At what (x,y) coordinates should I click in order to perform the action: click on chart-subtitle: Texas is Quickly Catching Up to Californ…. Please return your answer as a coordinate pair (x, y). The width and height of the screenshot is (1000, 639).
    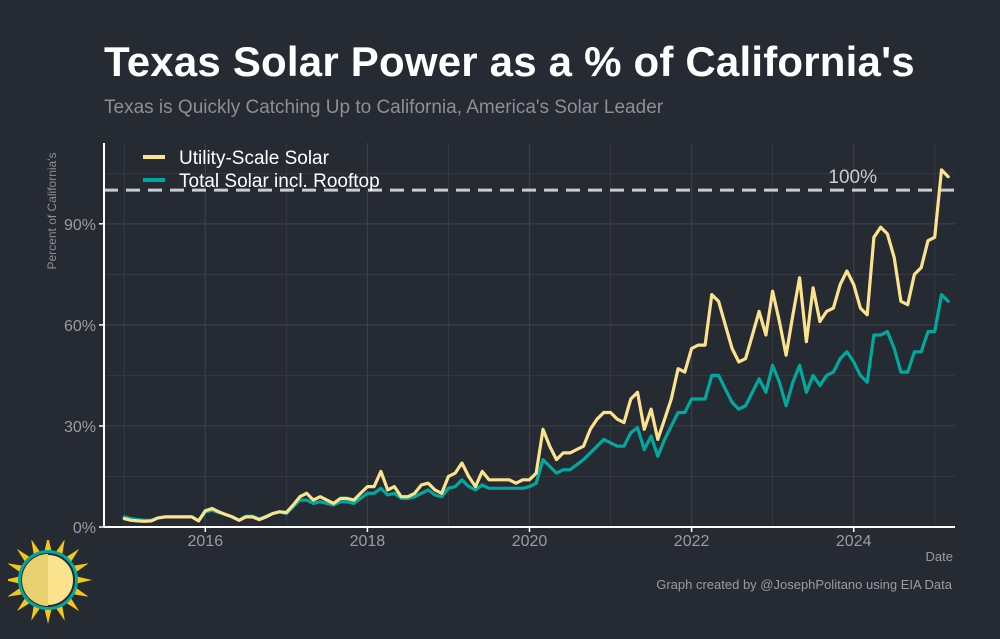
    Looking at the image, I should click on (384, 107).